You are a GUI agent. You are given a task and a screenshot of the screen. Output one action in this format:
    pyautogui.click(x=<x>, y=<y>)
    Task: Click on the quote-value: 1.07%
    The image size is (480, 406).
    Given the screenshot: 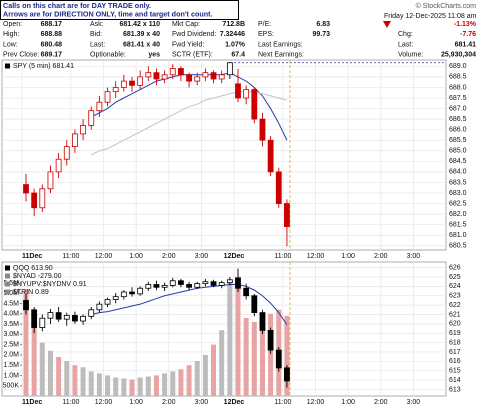 What is the action you would take?
    pyautogui.click(x=235, y=44)
    